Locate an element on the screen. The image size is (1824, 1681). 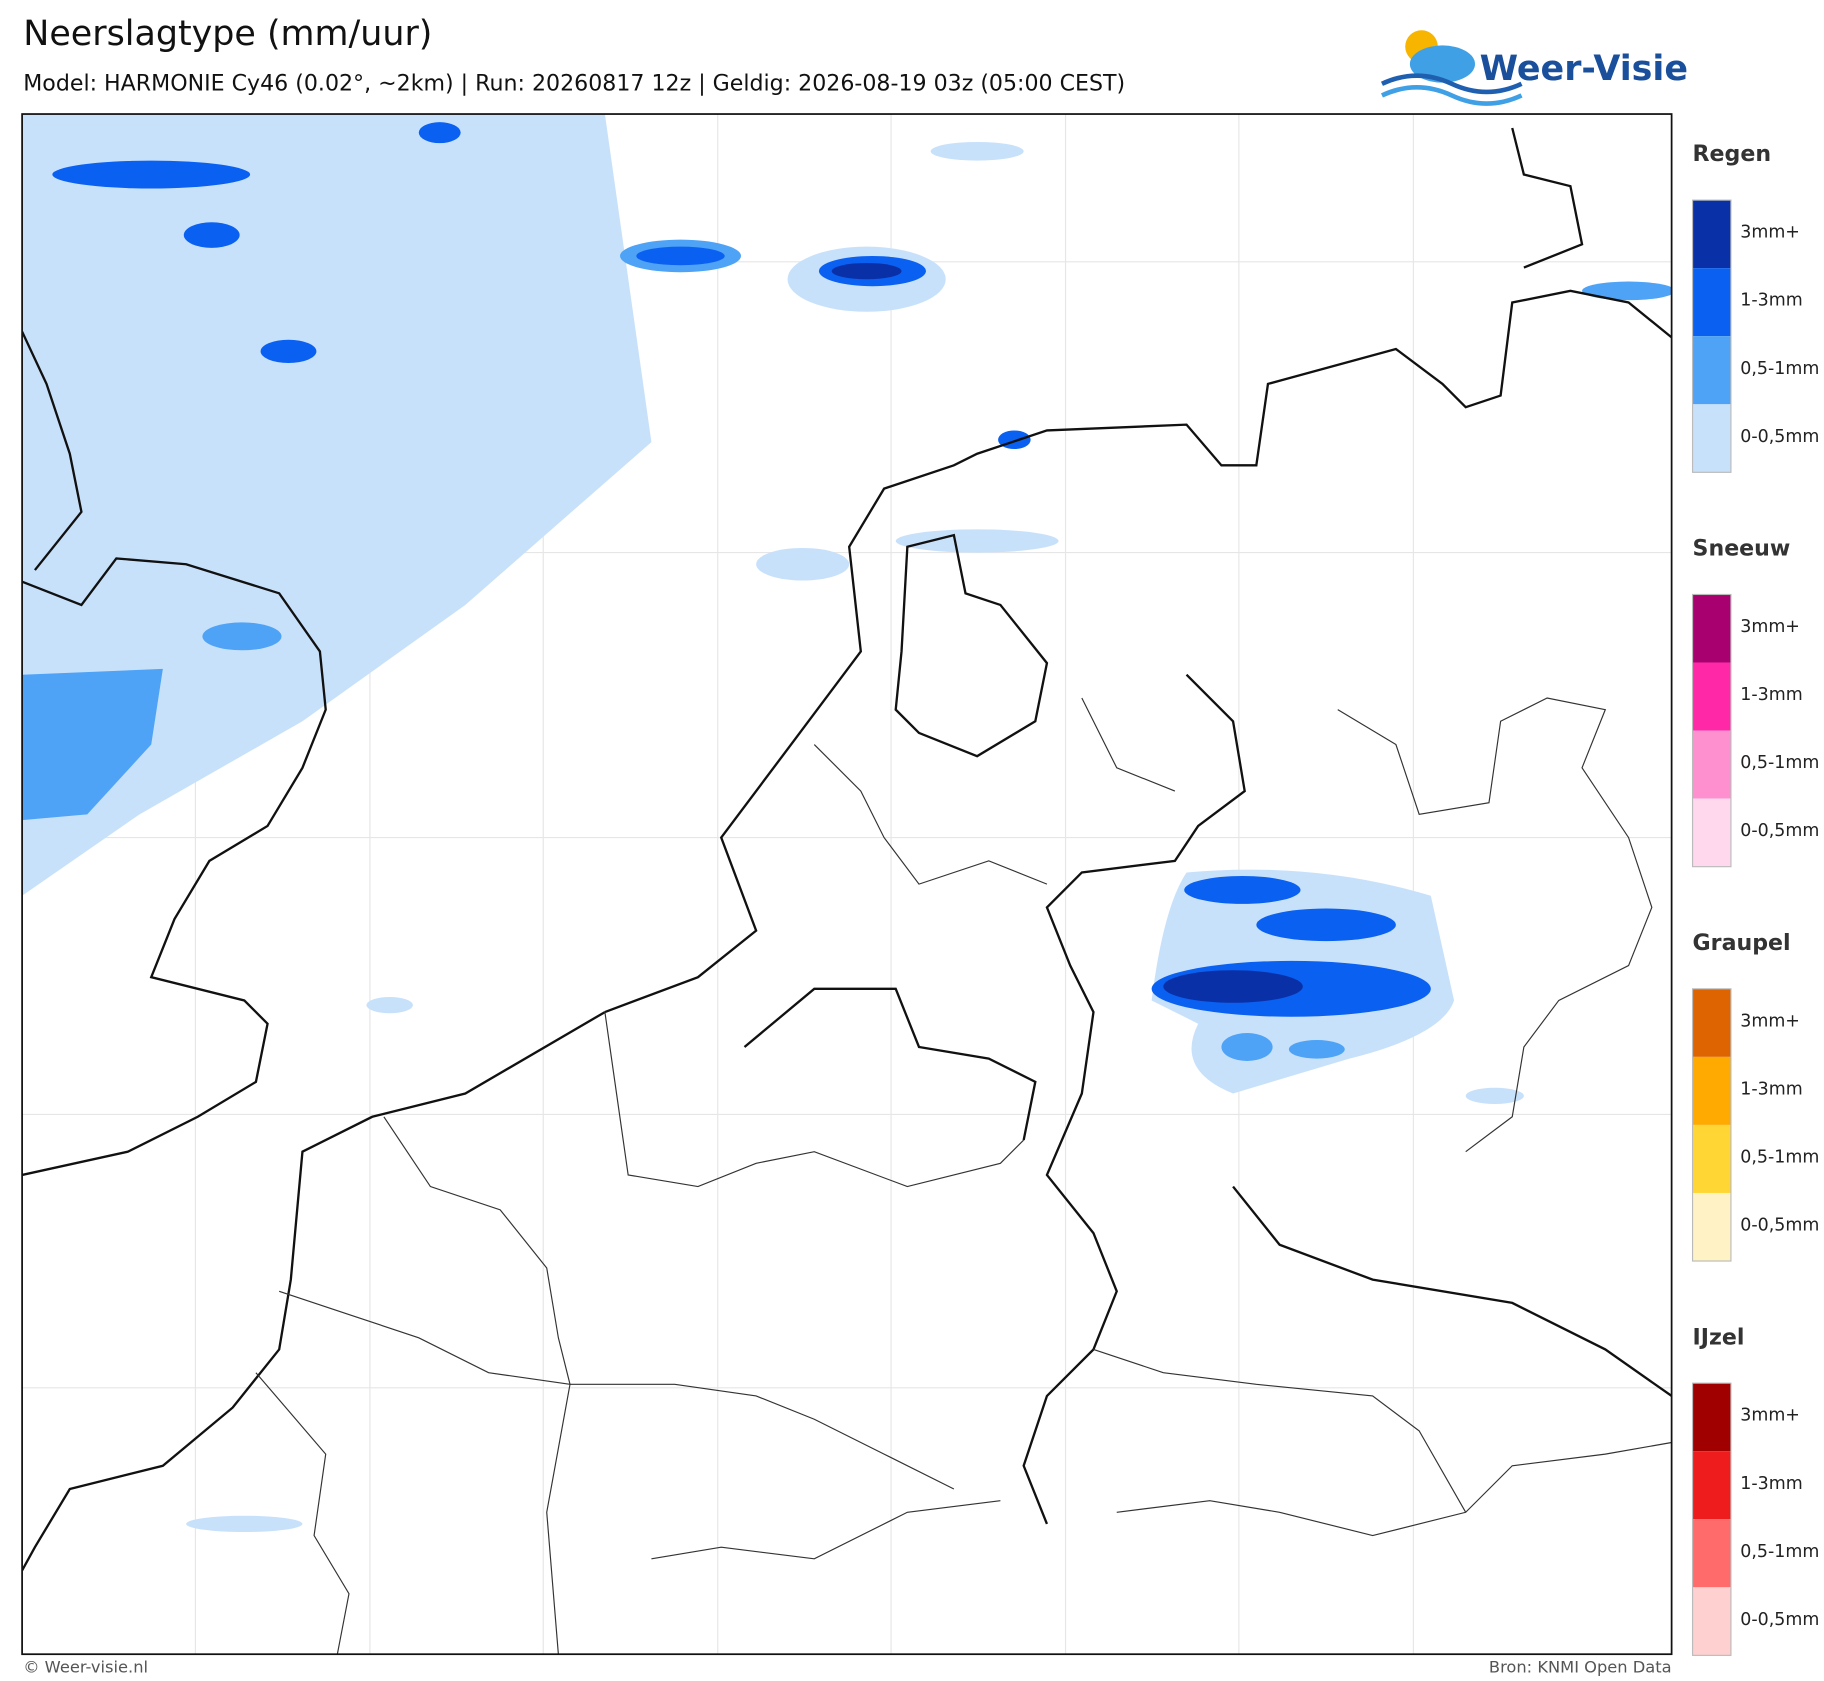
legend-title: Graupel is located at coordinates (1742, 943).